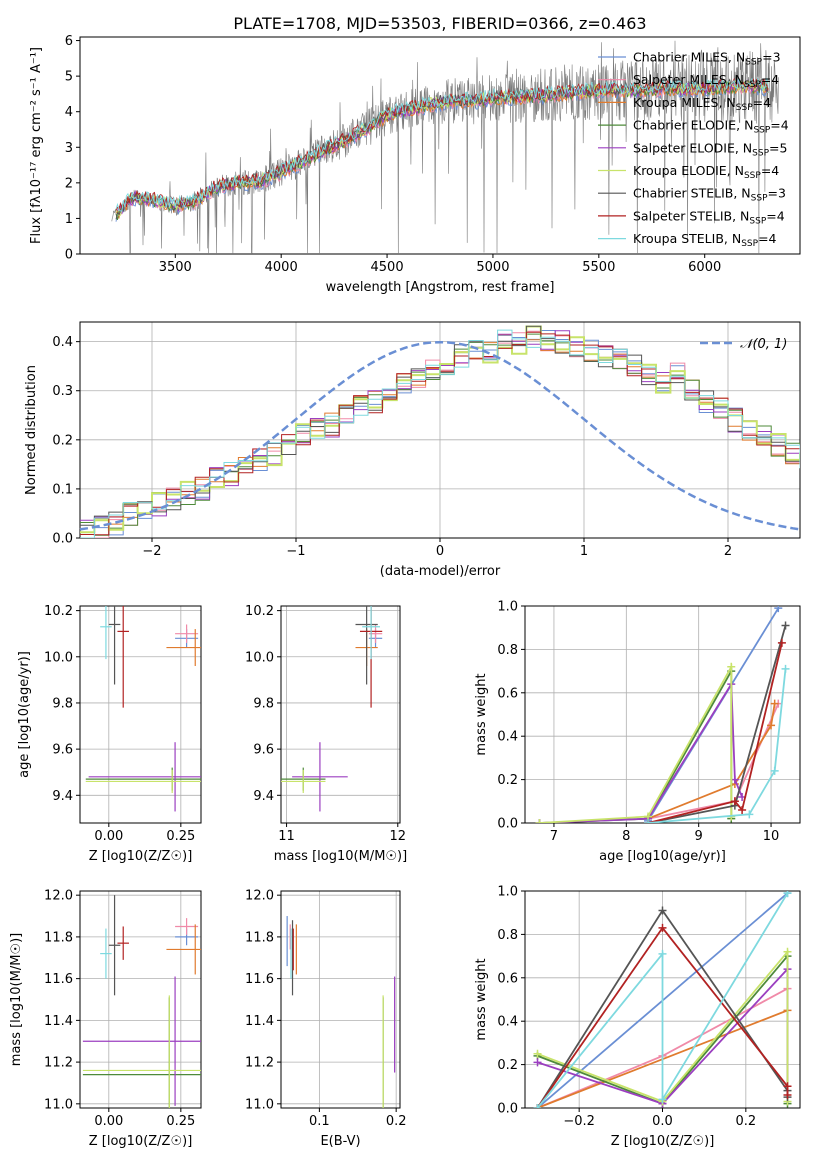 This screenshot has height=1170, width=819. What do you see at coordinates (36, 145) in the screenshot?
I see `y-axis-label: Flux [fλ10⁻¹⁷ erg cm⁻² s⁻¹ A⁻¹]` at bounding box center [36, 145].